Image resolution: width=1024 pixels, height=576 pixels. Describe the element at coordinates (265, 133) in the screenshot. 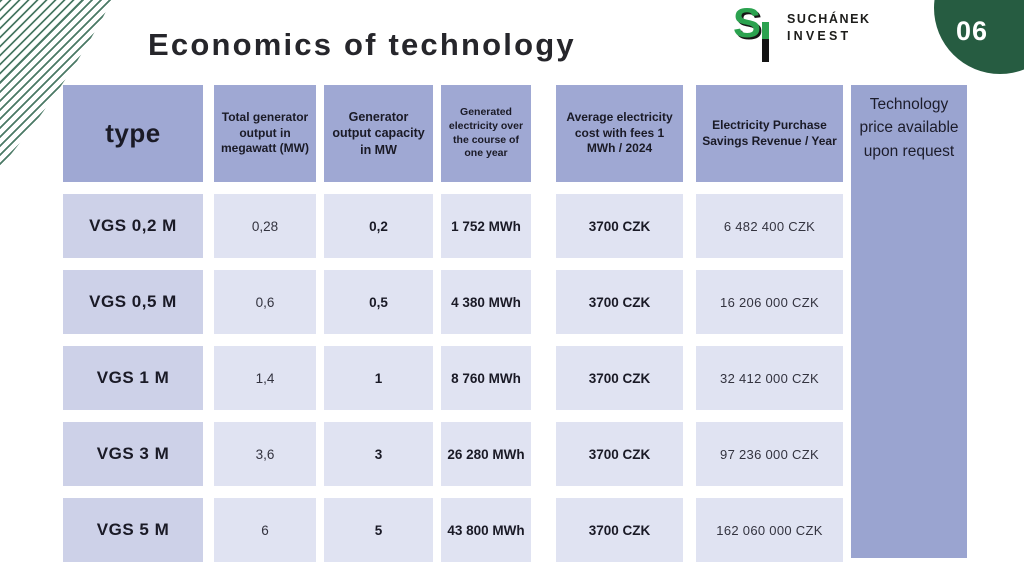

I see `header-total-output: Total generator output in megawatt (MW)` at that location.